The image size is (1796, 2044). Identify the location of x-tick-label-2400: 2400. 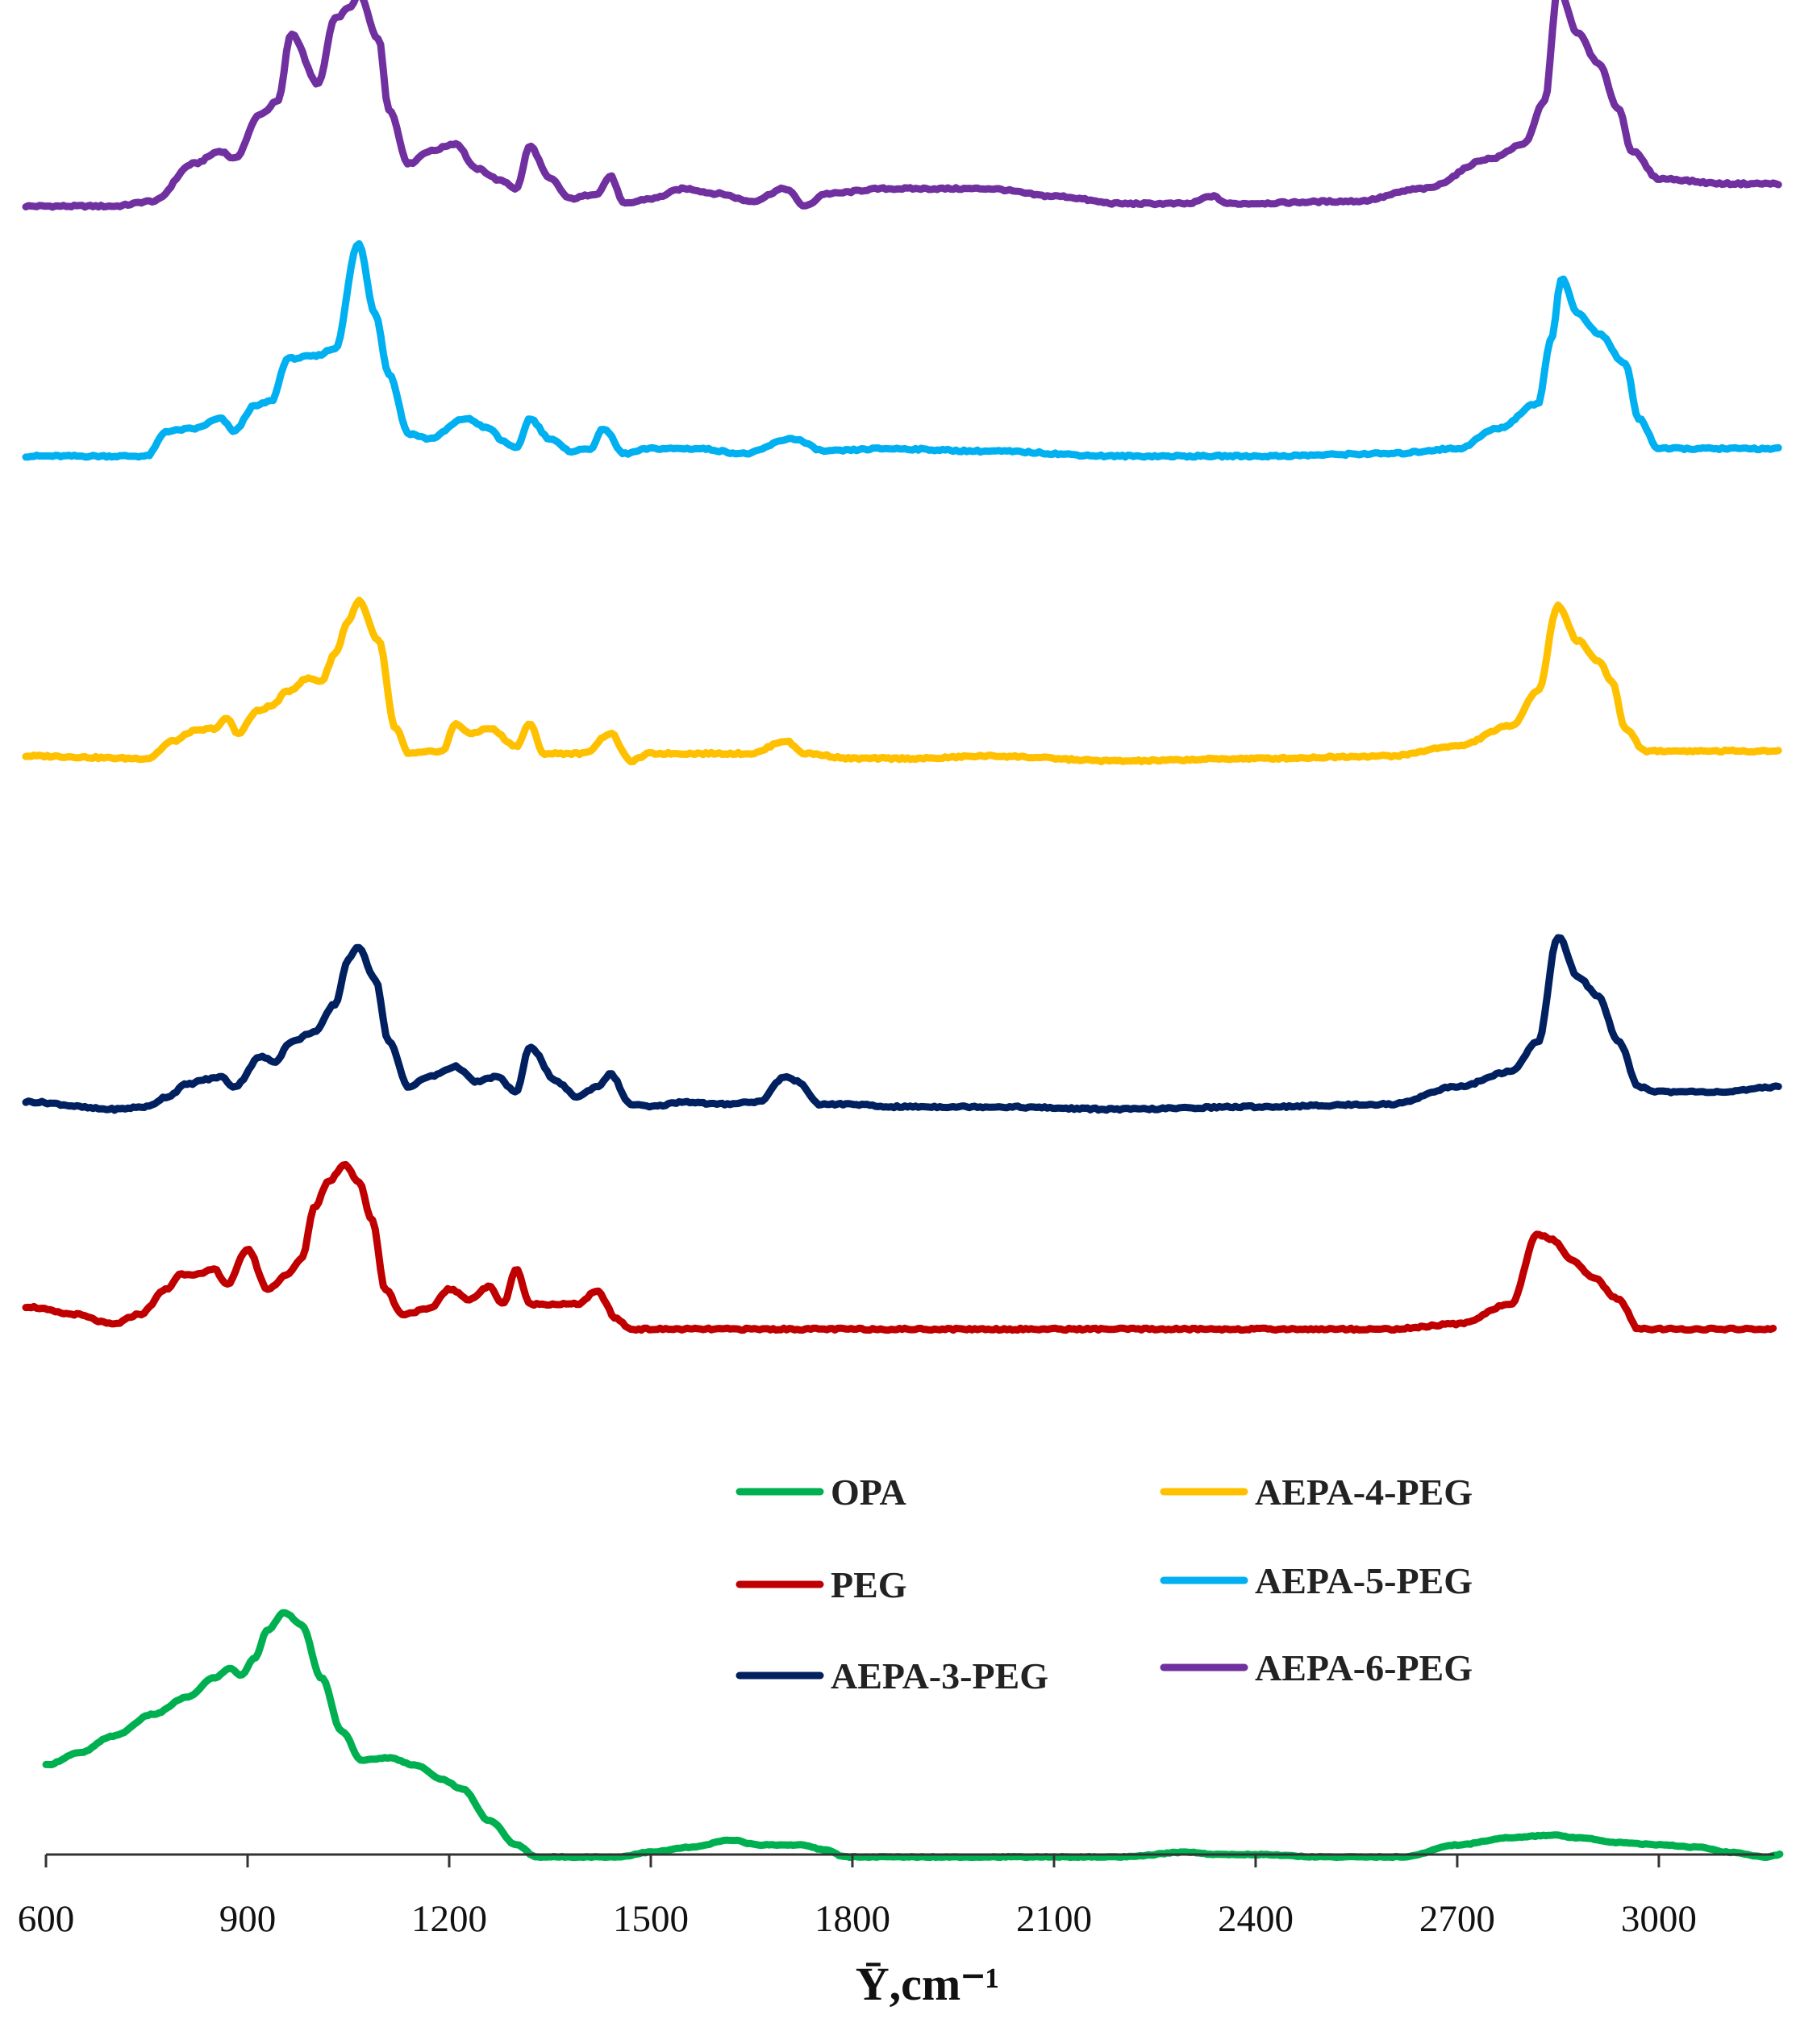
(1256, 1919).